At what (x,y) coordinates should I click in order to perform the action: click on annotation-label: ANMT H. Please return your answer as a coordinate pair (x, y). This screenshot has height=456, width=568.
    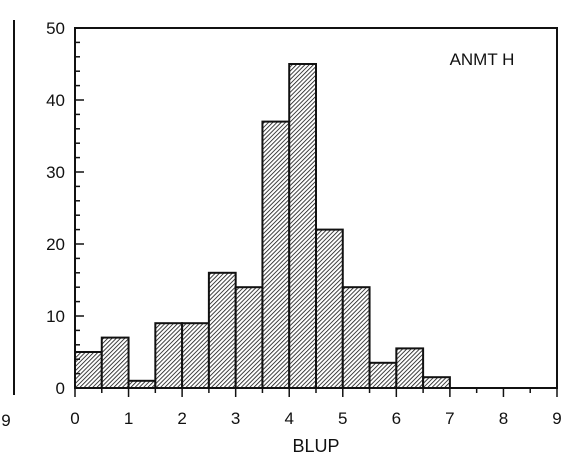
    Looking at the image, I should click on (482, 59).